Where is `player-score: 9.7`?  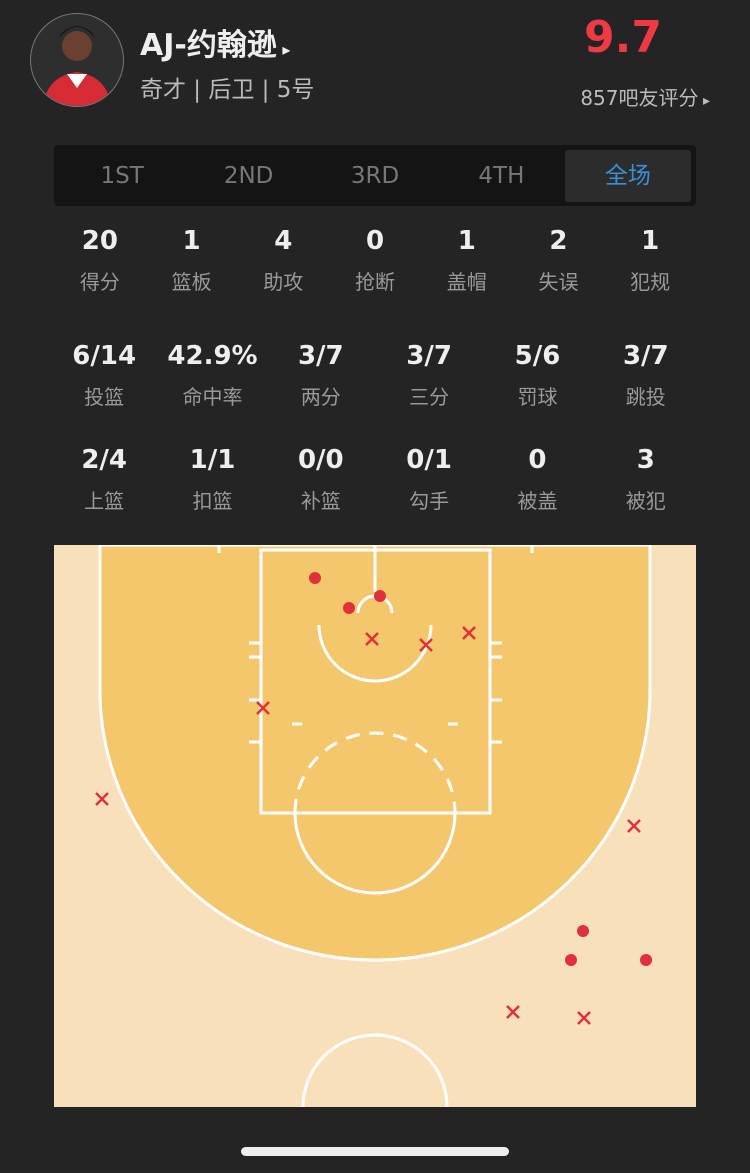 player-score: 9.7 is located at coordinates (623, 37).